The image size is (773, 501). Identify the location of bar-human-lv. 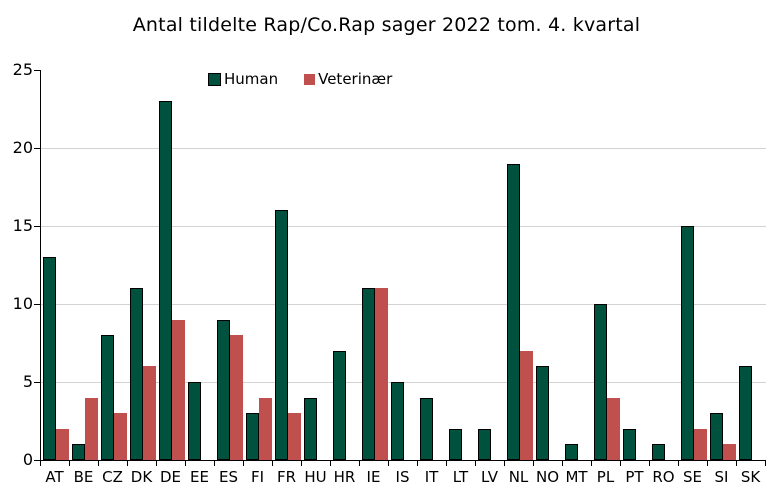
(484, 444).